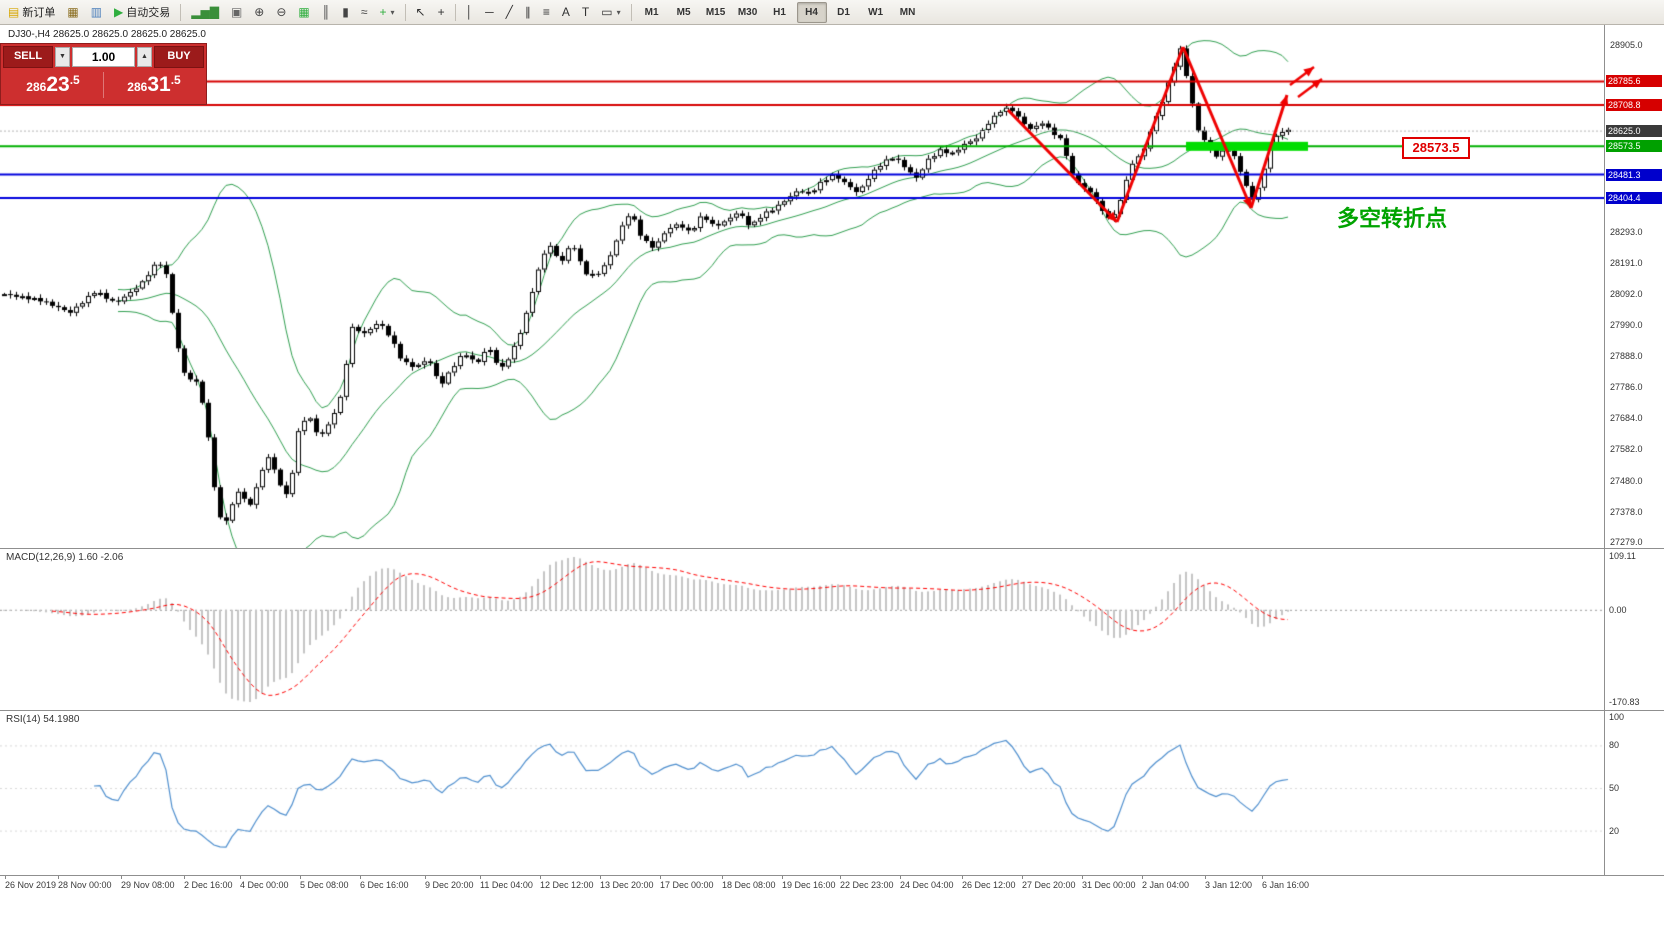  What do you see at coordinates (281, 12) in the screenshot?
I see `zoom-out-button: ⊖` at bounding box center [281, 12].